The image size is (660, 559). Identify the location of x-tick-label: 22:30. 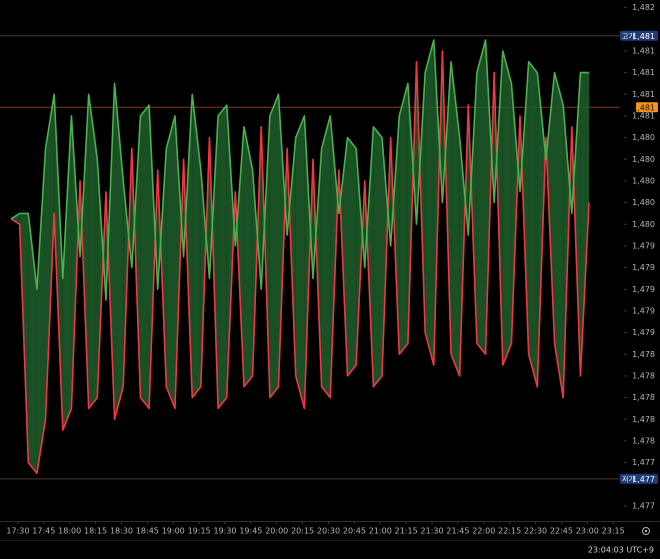
(535, 531).